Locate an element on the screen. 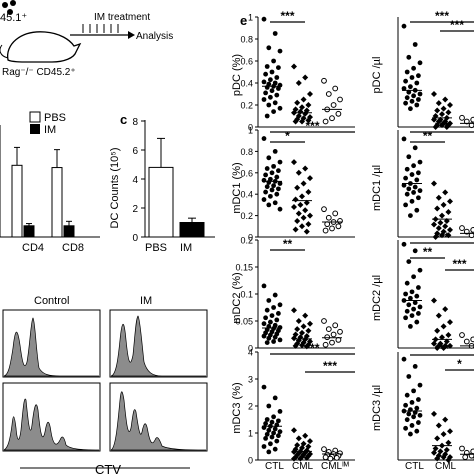 The image size is (474, 474). d-column-label: Control is located at coordinates (51, 301).